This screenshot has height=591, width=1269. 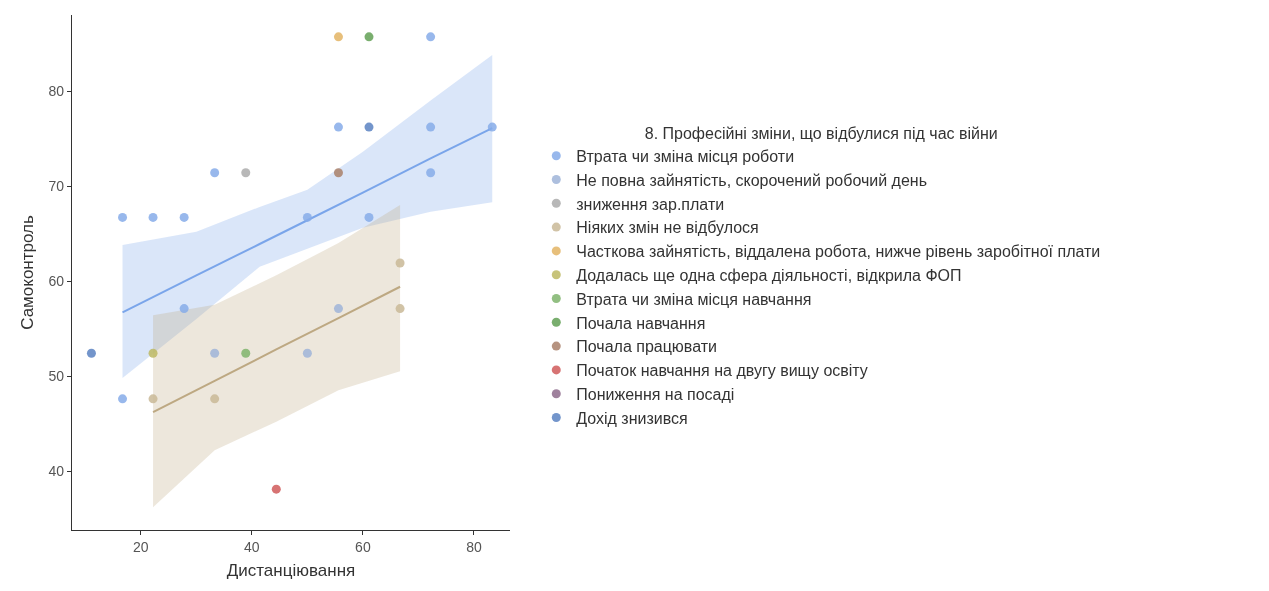 I want to click on legend-label: Дохід знизився, so click(x=632, y=418).